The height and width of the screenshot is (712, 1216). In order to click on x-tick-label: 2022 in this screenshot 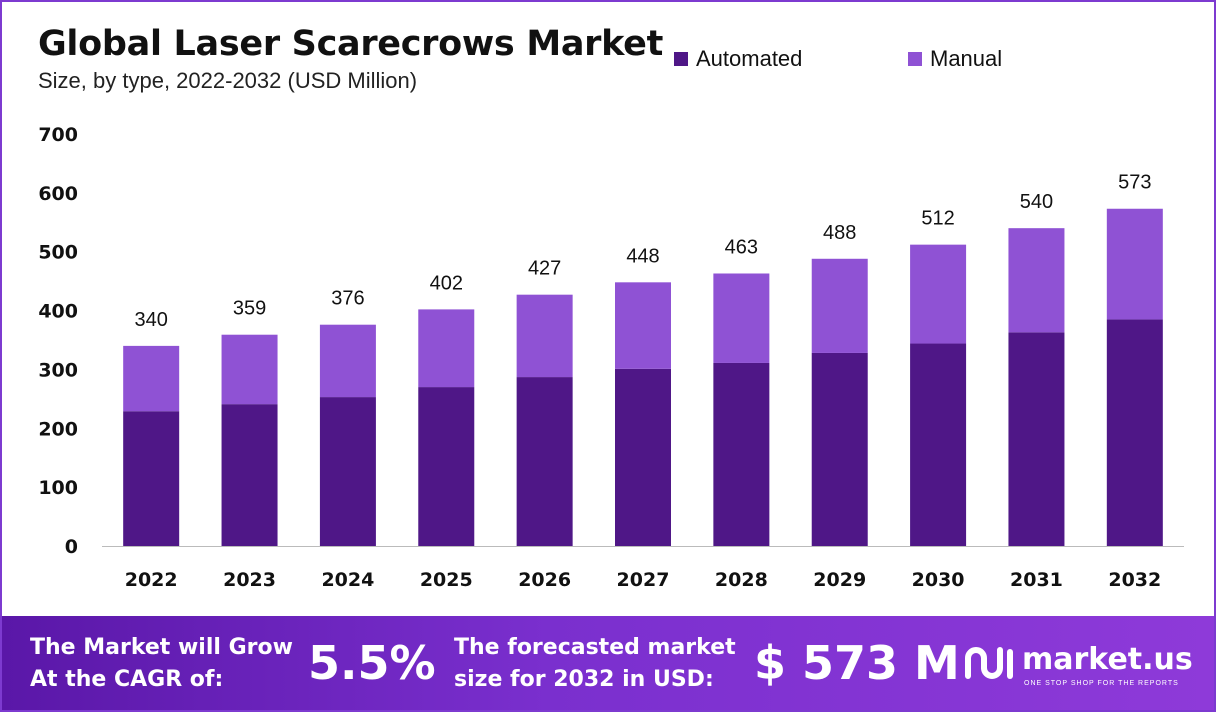, I will do `click(151, 580)`.